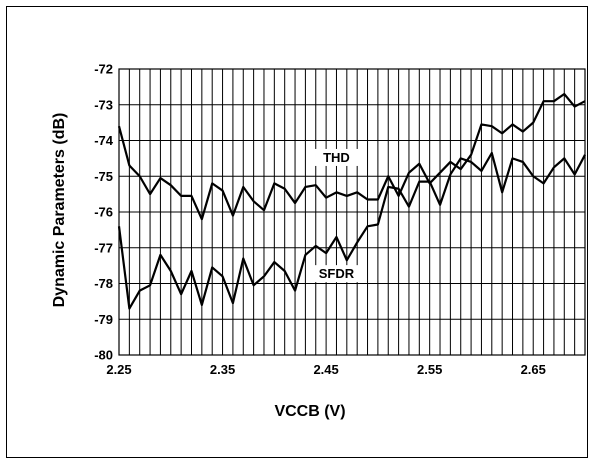  What do you see at coordinates (103, 247) in the screenshot?
I see `y-tick-label: -77` at bounding box center [103, 247].